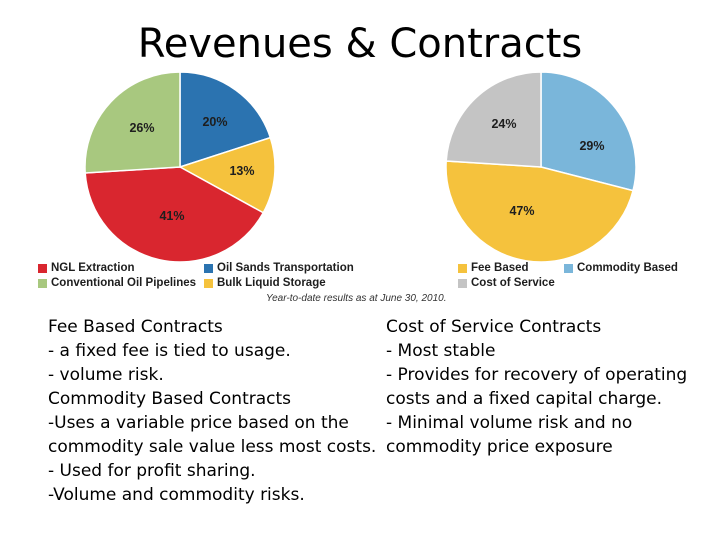 The image size is (720, 540). What do you see at coordinates (591, 146) in the screenshot?
I see `pie-slice-label: 29%` at bounding box center [591, 146].